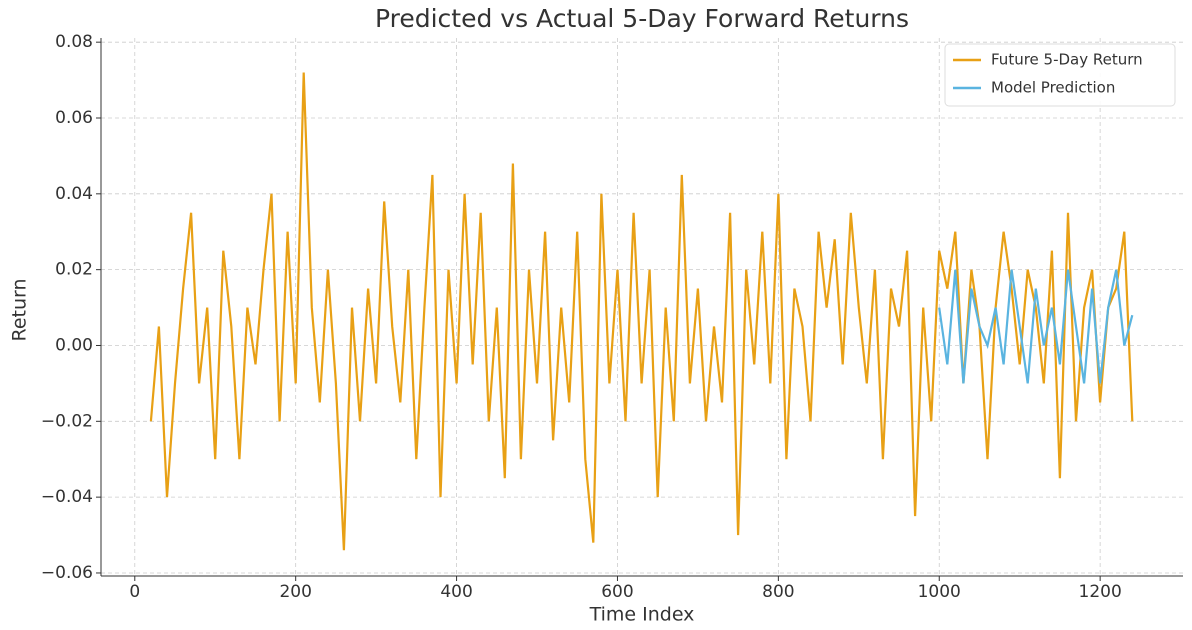 Image resolution: width=1192 pixels, height=630 pixels. Describe the element at coordinates (74, 270) in the screenshot. I see `y-tick-label: 0.02` at that location.